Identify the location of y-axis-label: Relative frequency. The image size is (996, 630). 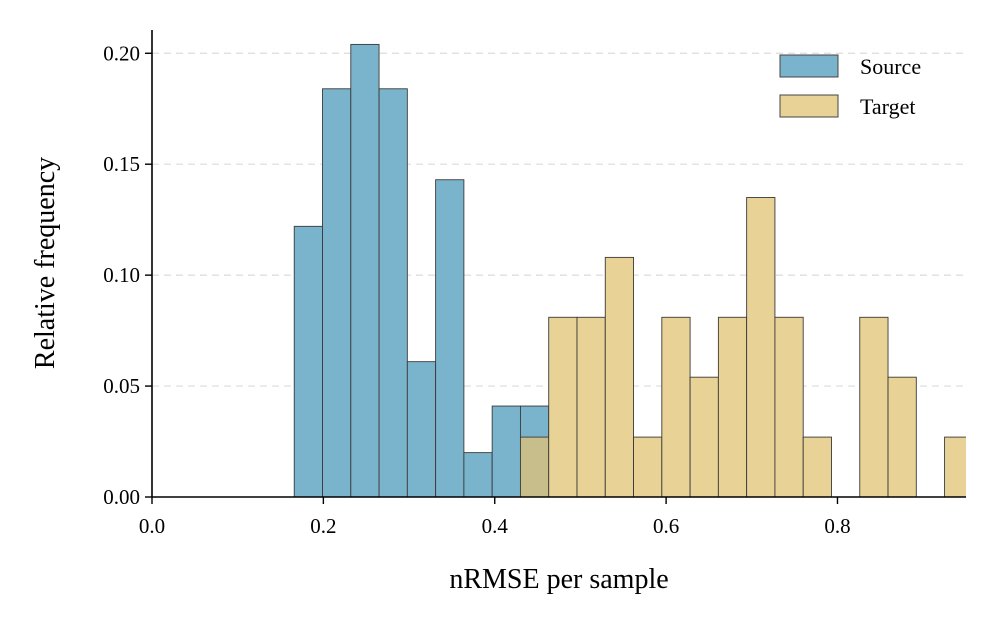
(45, 263).